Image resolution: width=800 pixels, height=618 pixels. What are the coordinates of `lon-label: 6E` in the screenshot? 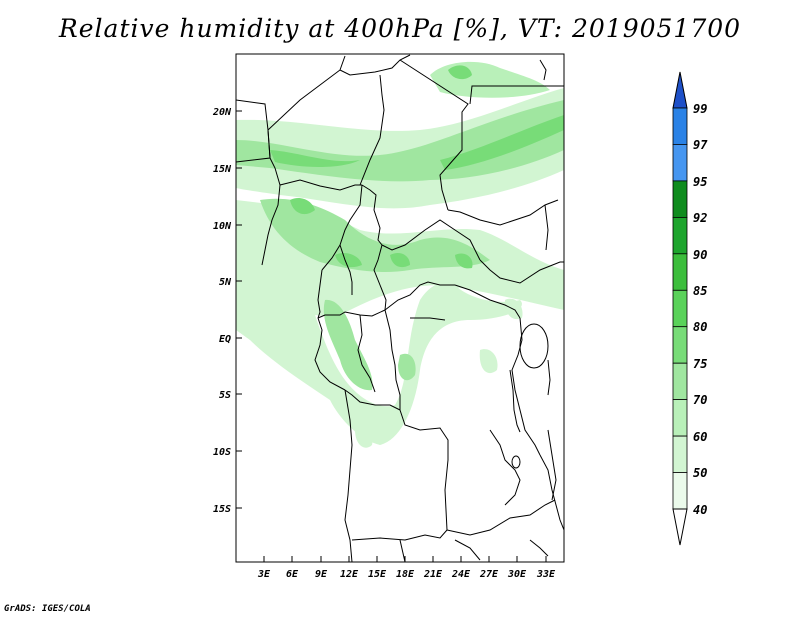 It's located at (292, 574).